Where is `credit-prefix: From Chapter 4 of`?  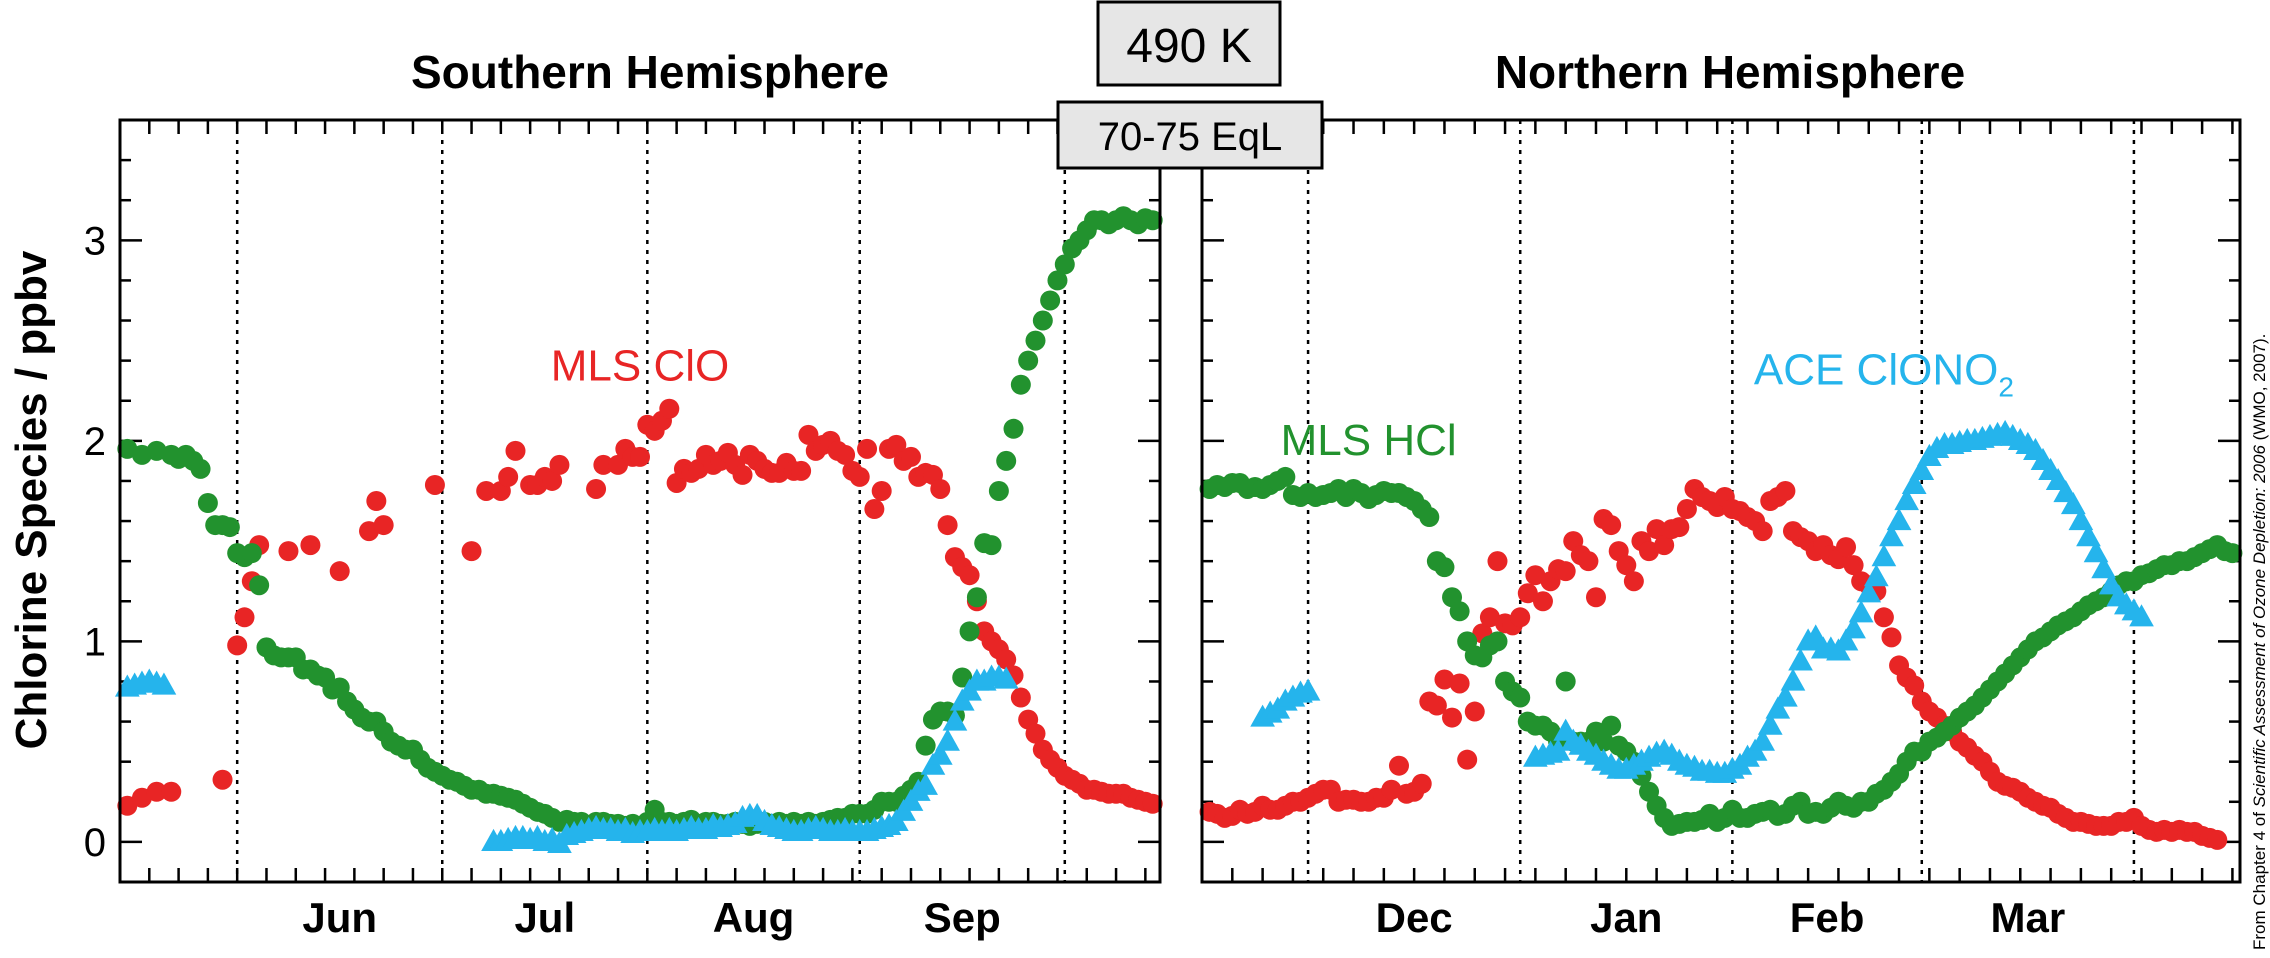 credit-prefix: From Chapter 4 of is located at coordinates (2259, 878).